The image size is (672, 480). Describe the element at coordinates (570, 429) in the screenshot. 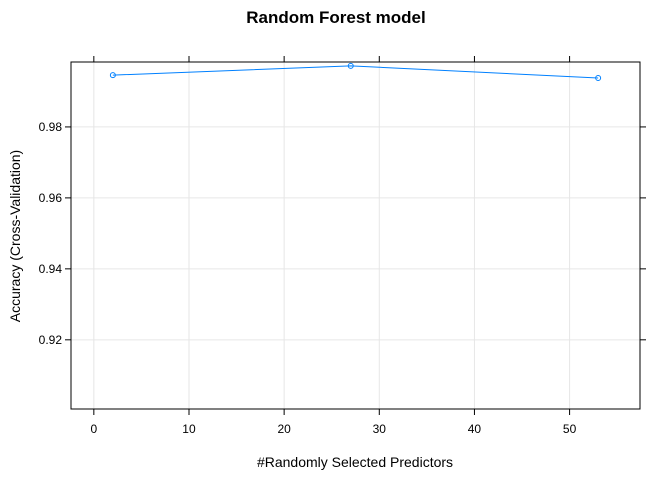

I see `x-tick-label: 50` at that location.